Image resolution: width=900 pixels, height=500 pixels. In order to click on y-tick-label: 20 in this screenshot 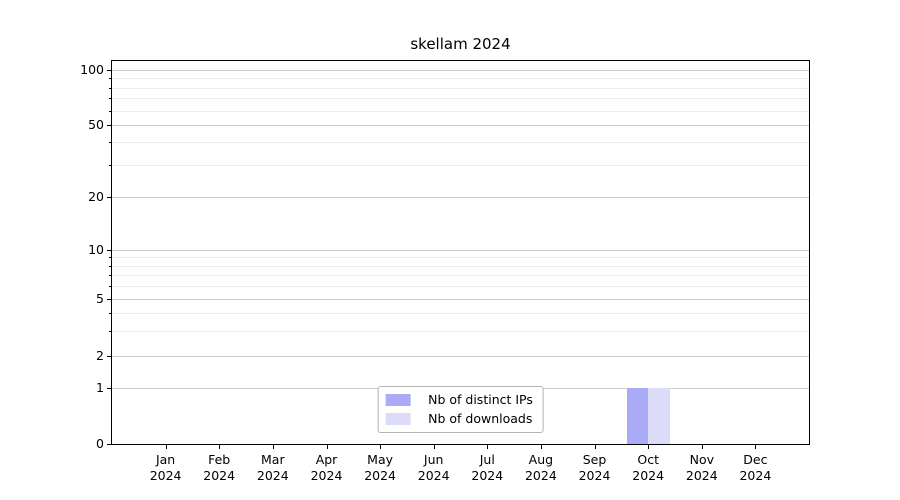, I will do `click(96, 196)`.